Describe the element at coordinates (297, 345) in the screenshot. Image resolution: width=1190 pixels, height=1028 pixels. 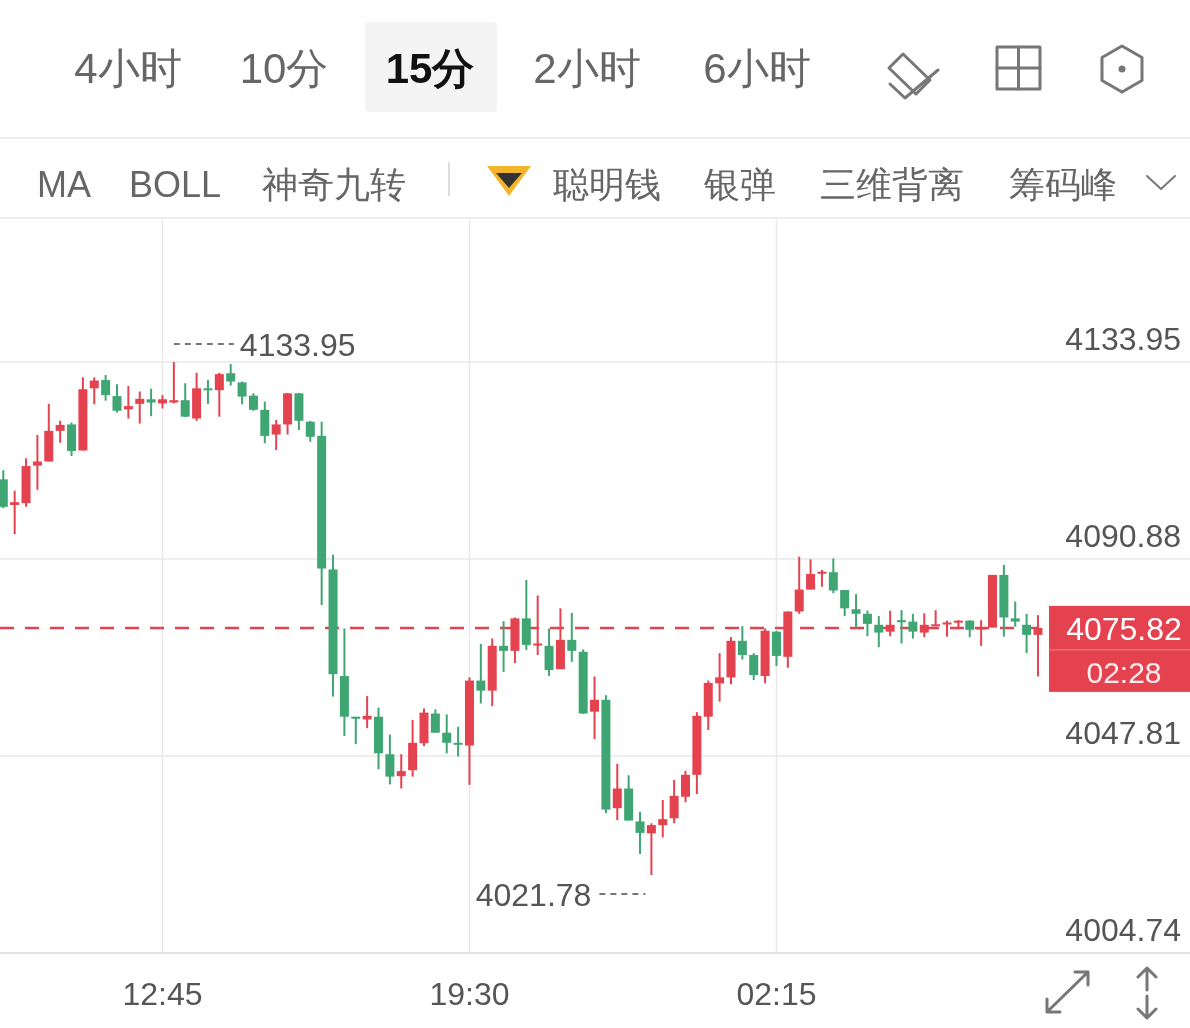
I see `annotation: 4133.95` at that location.